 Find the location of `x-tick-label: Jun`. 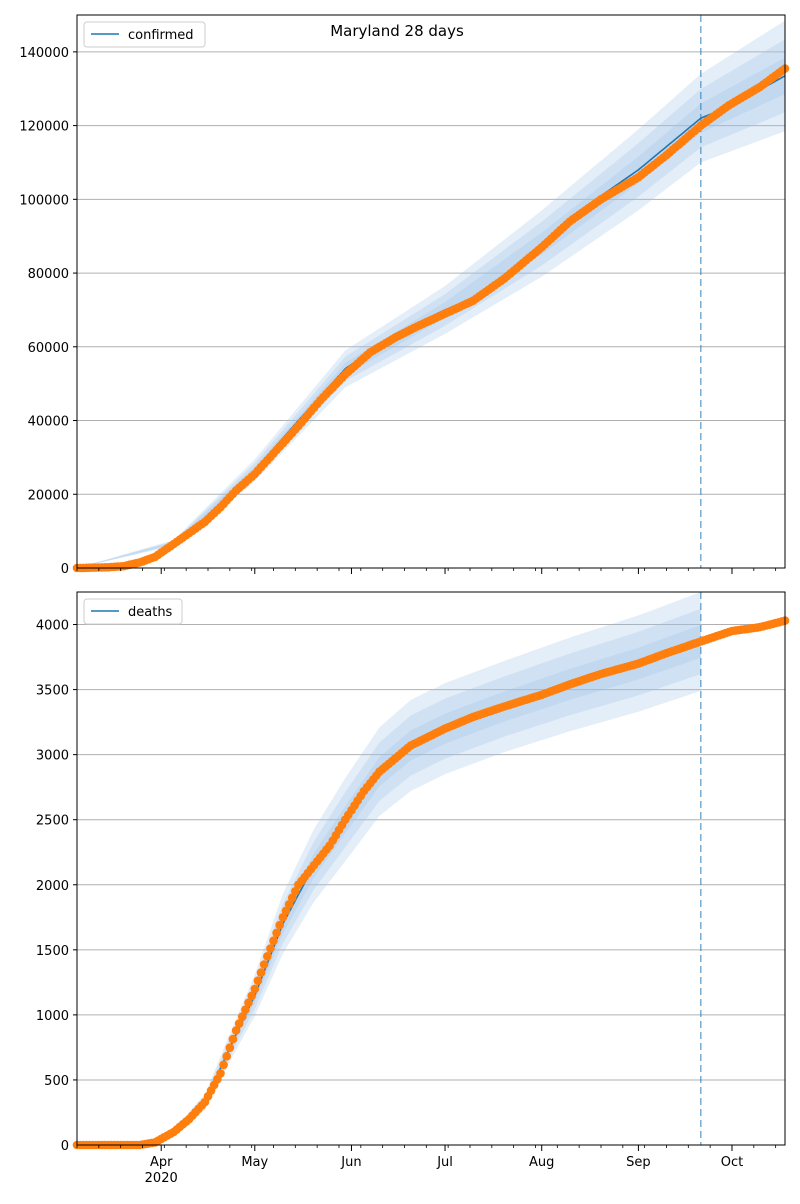

x-tick-label: Jun is located at coordinates (350, 1162).